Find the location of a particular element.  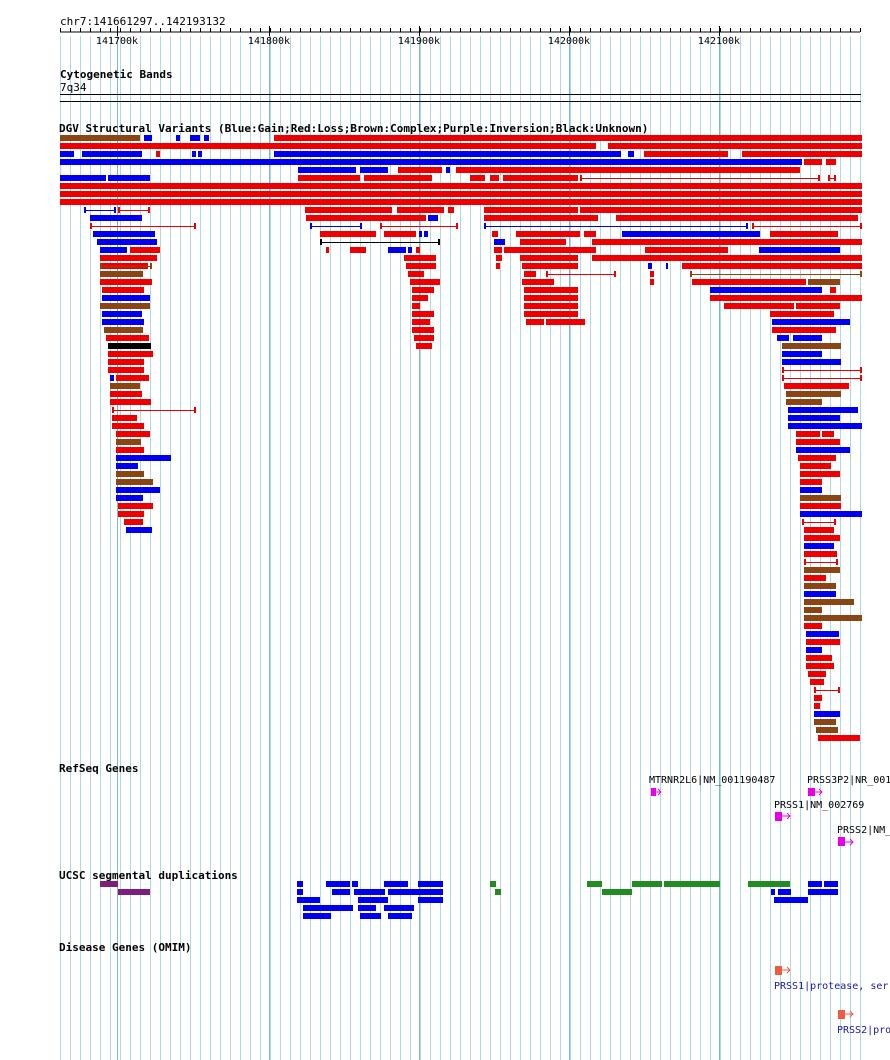

refseq-gene-mtrnr2l6 is located at coordinates (656, 792).